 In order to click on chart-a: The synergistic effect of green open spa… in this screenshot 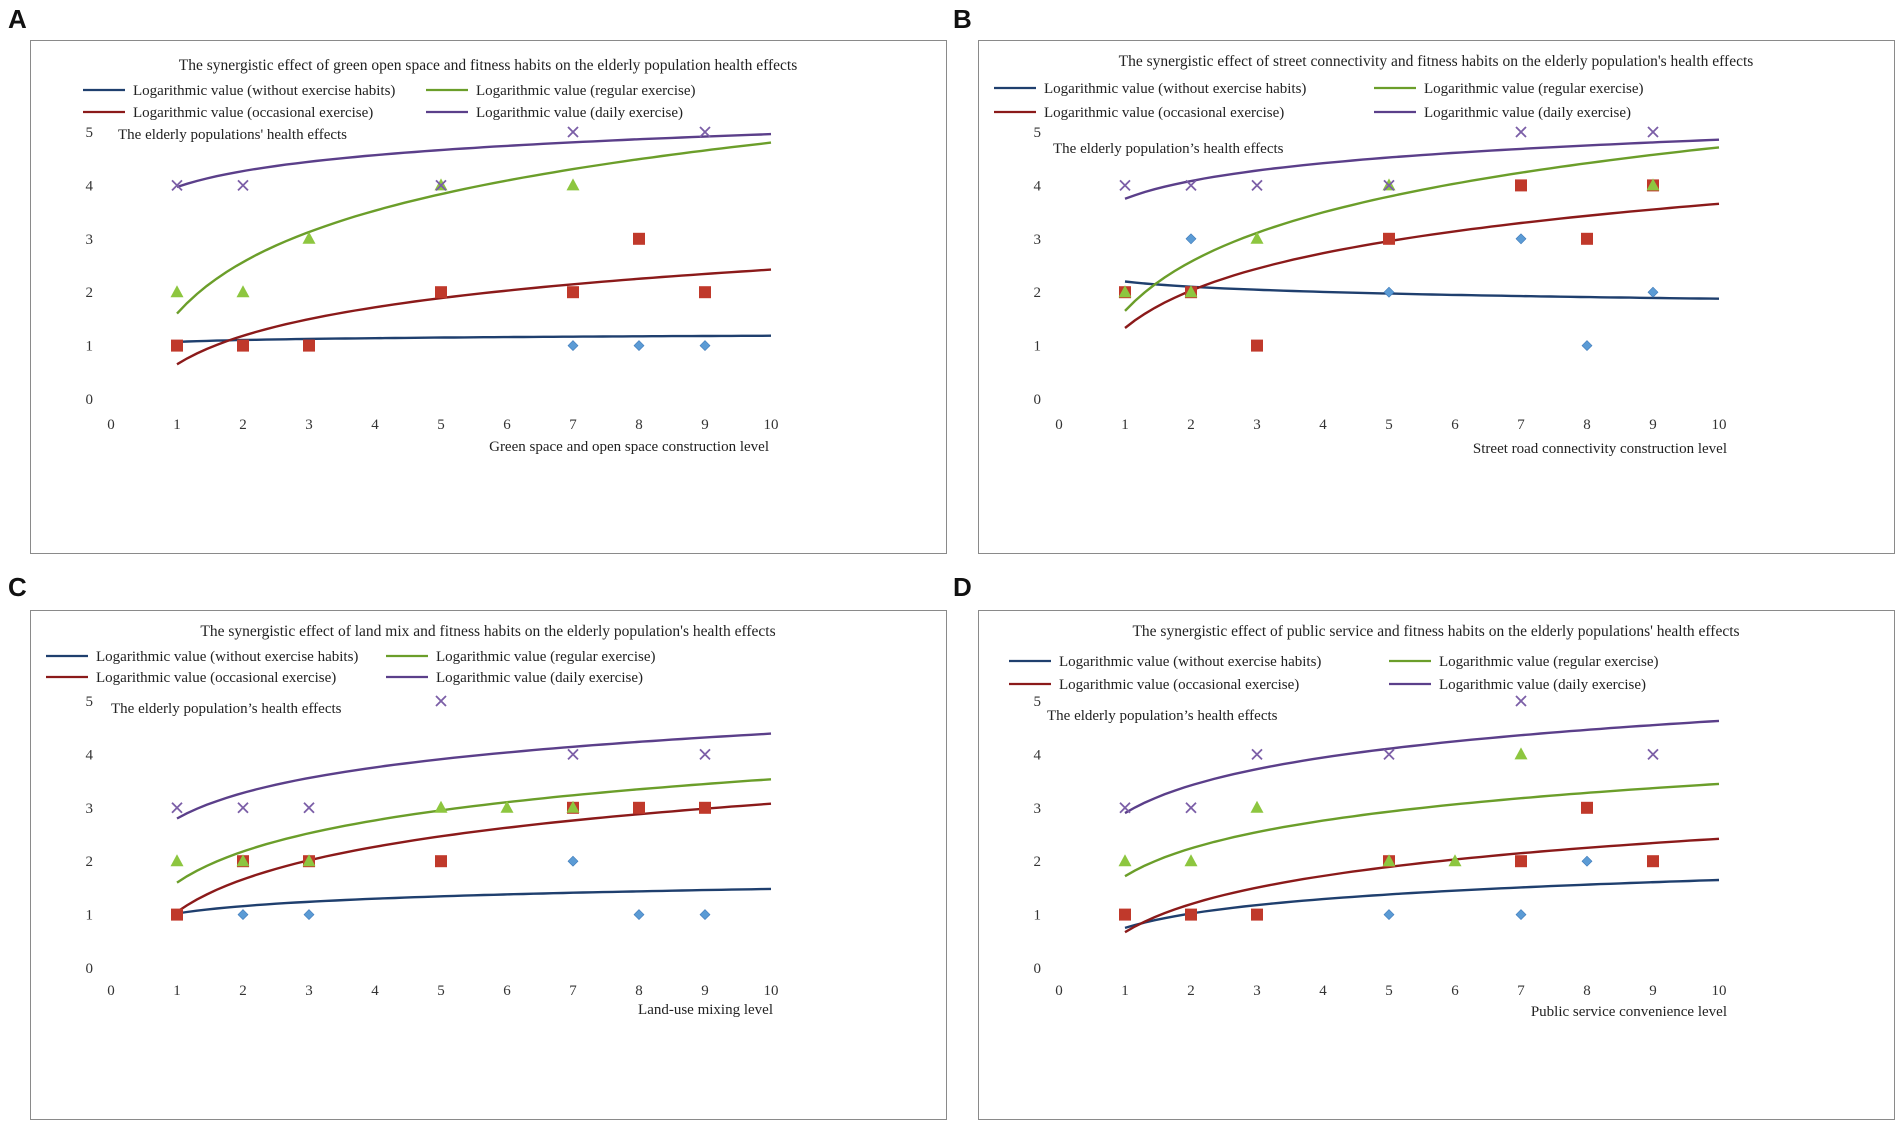, I will do `click(440, 256)`.